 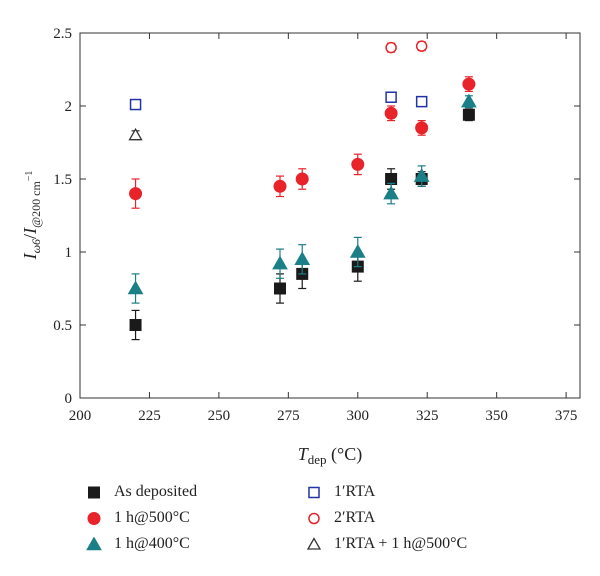 What do you see at coordinates (152, 517) in the screenshot?
I see `legend-label: 1 h@500°C` at bounding box center [152, 517].